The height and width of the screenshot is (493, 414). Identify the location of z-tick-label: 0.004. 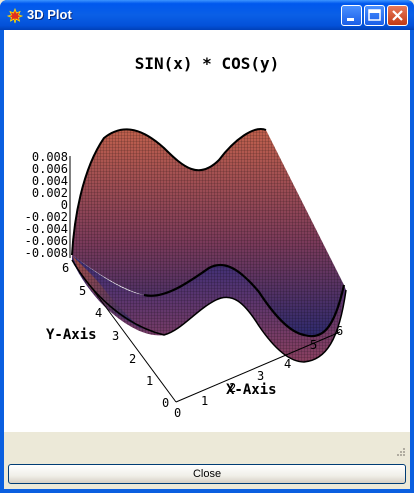
(50, 181).